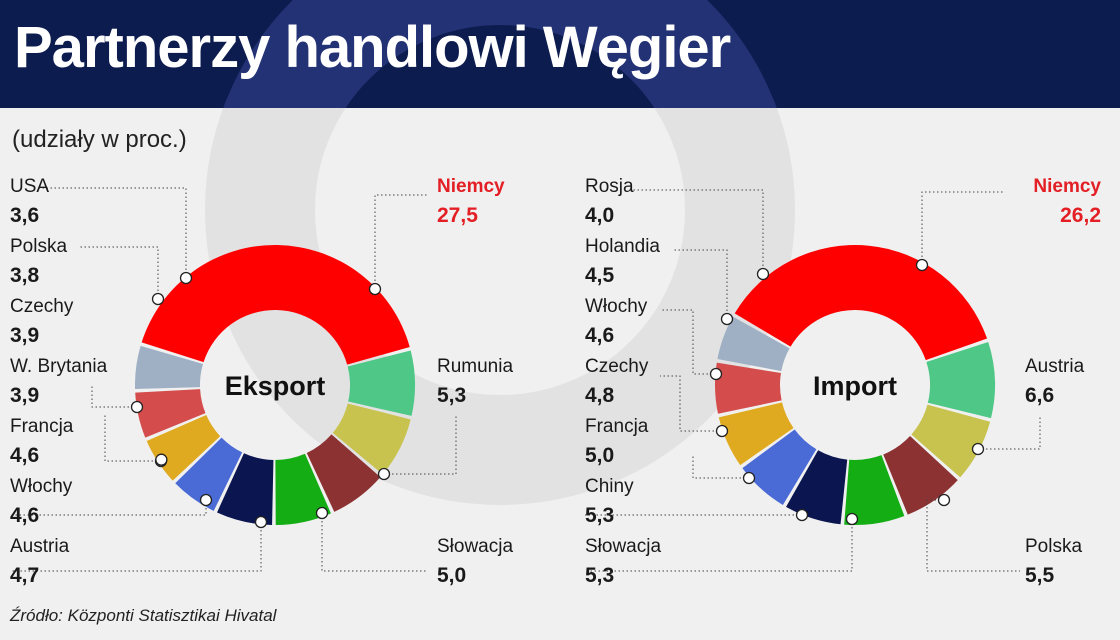 This screenshot has height=640, width=1120. I want to click on slice-label-value: 4,5, so click(600, 275).